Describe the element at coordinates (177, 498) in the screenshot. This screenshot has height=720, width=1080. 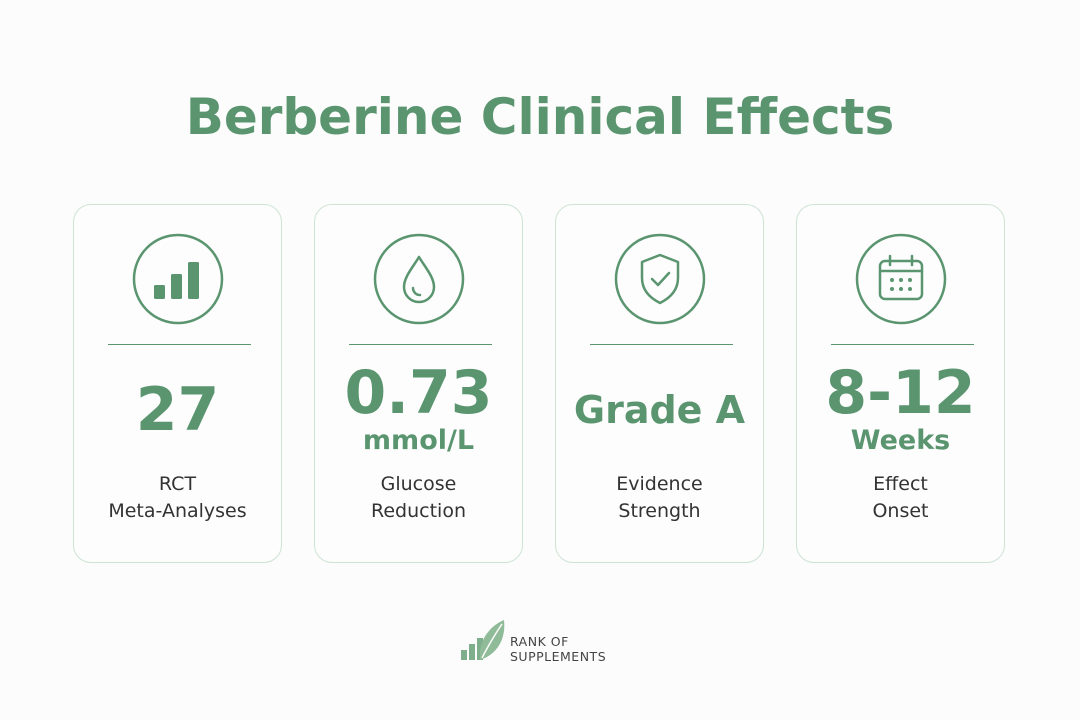
I see `stat-label: RCT Meta-Analyses` at that location.